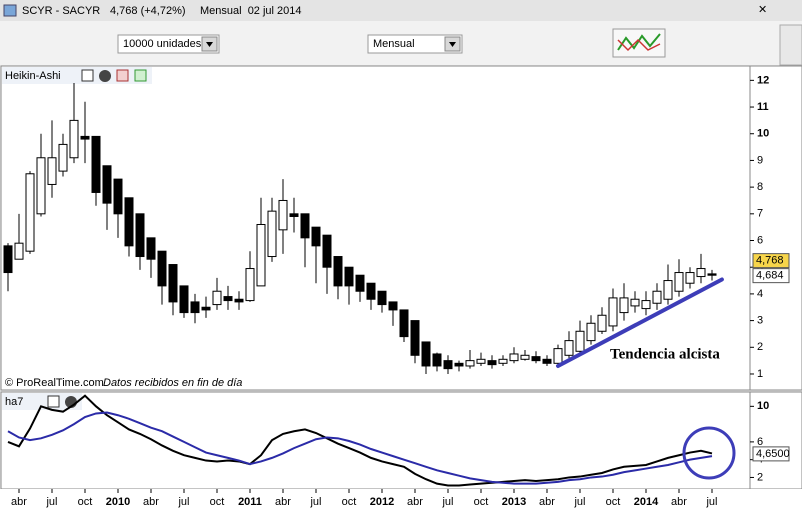  What do you see at coordinates (61, 11) in the screenshot?
I see `symbol: SCYR - SACYR` at bounding box center [61, 11].